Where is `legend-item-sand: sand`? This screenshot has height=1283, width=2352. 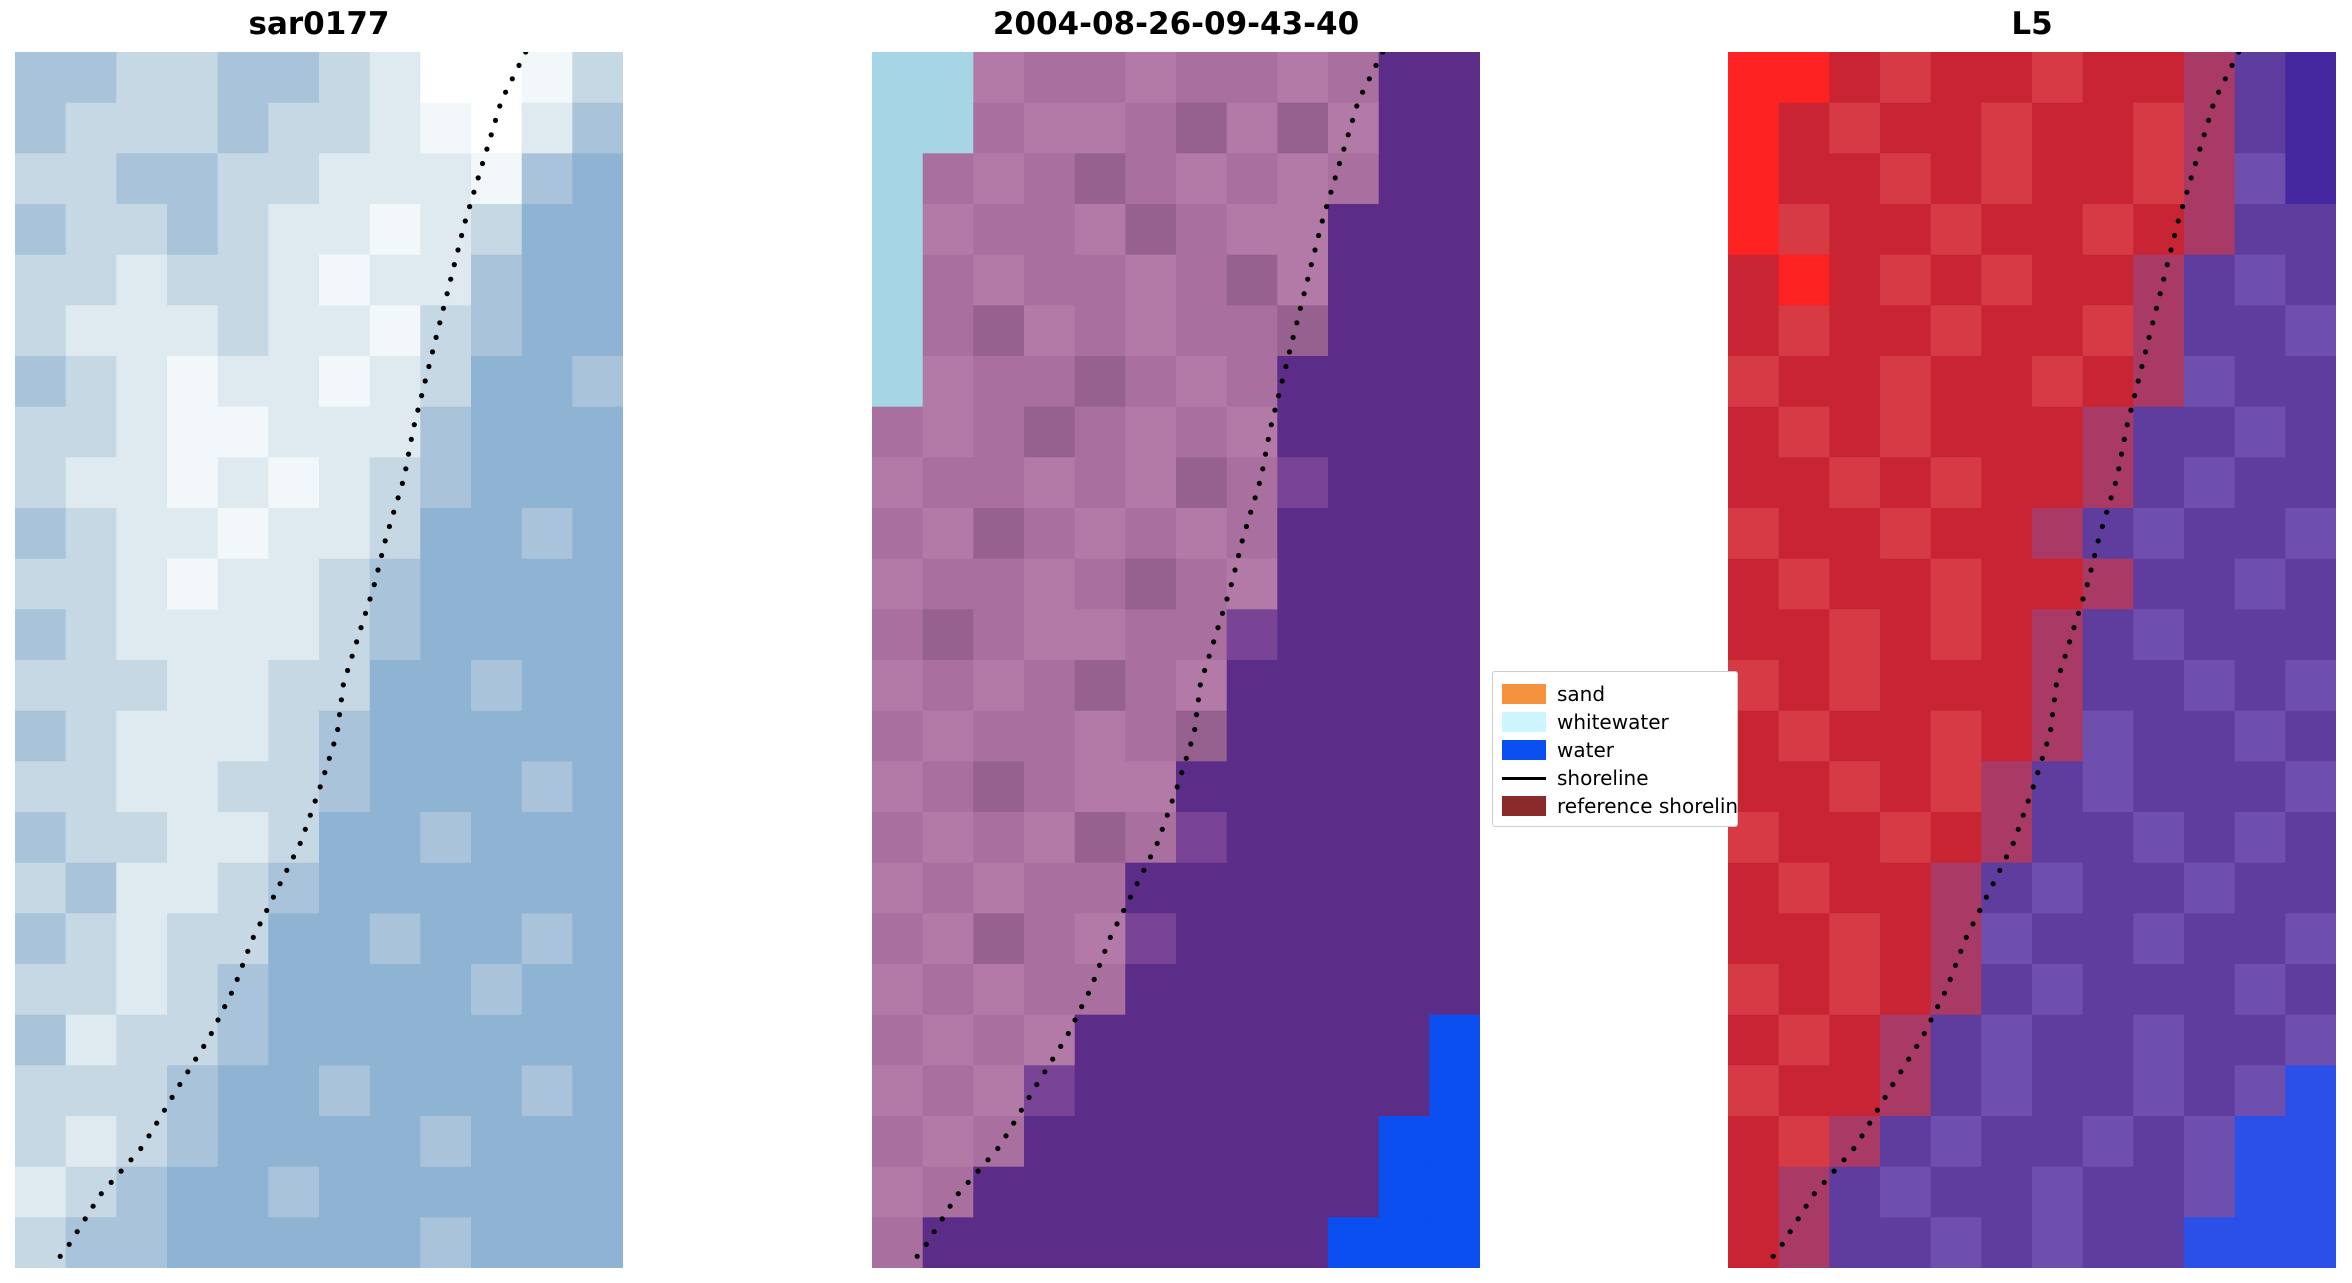 legend-item-sand: sand is located at coordinates (1619, 694).